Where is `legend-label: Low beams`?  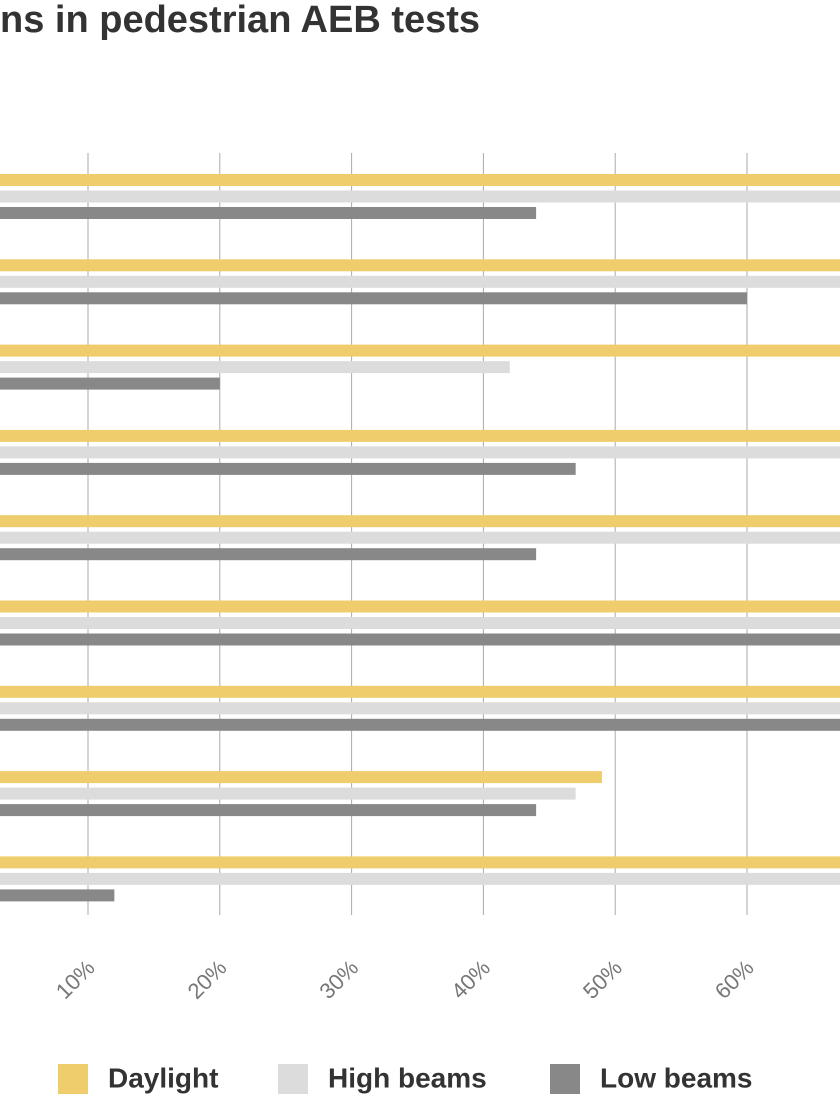 legend-label: Low beams is located at coordinates (676, 1077).